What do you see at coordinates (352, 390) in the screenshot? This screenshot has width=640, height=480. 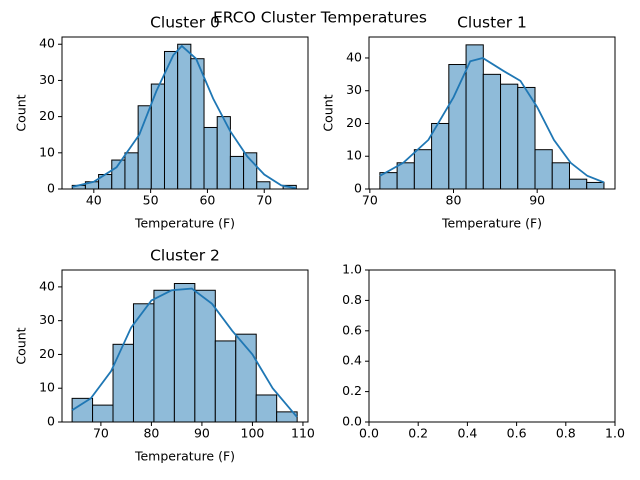 I see `y-tick-label: 0.2` at bounding box center [352, 390].